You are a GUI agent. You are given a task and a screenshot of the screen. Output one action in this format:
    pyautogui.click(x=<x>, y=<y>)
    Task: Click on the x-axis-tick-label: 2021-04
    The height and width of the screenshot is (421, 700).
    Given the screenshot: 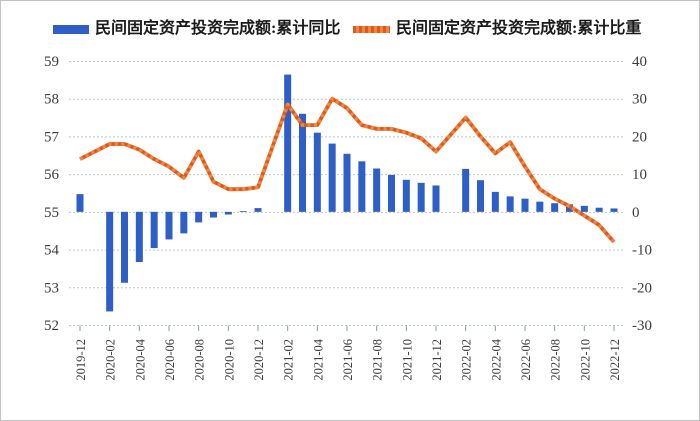 What is the action you would take?
    pyautogui.click(x=318, y=359)
    